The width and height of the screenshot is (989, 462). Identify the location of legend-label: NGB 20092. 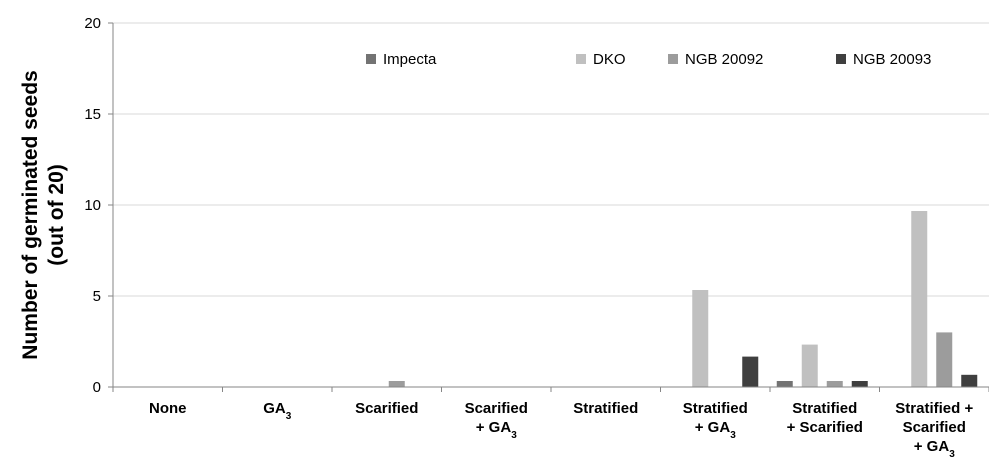
(724, 59).